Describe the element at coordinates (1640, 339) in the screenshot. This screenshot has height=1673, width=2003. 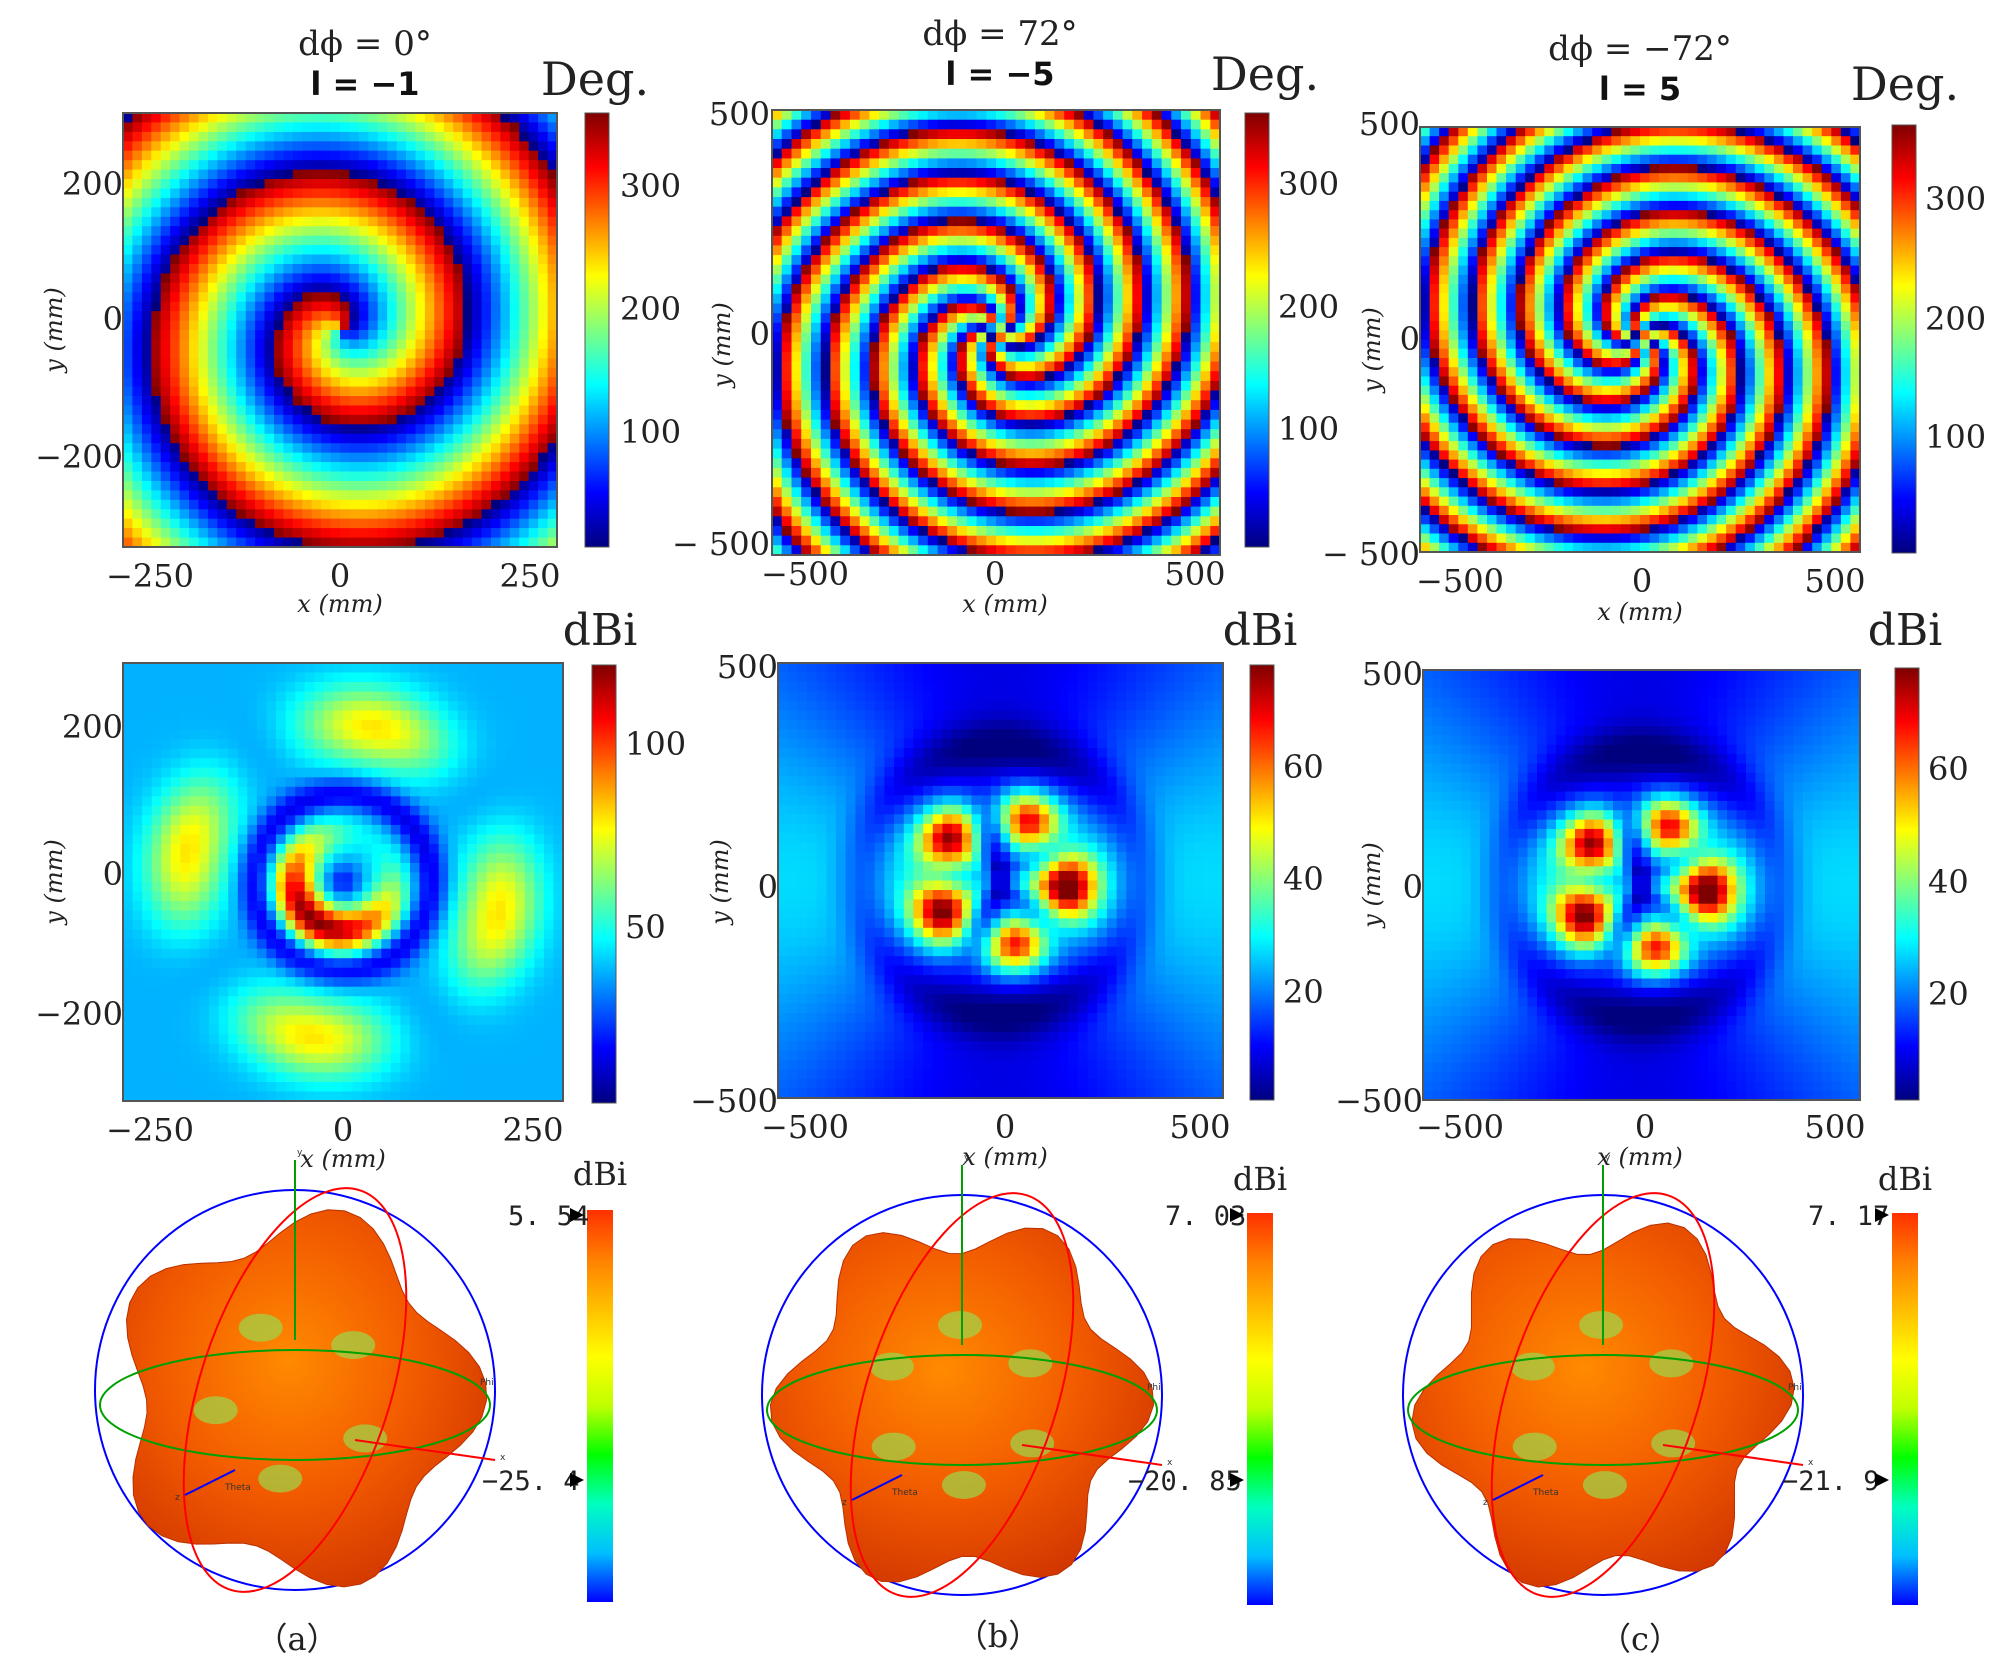
I see `phase-frame-c` at that location.